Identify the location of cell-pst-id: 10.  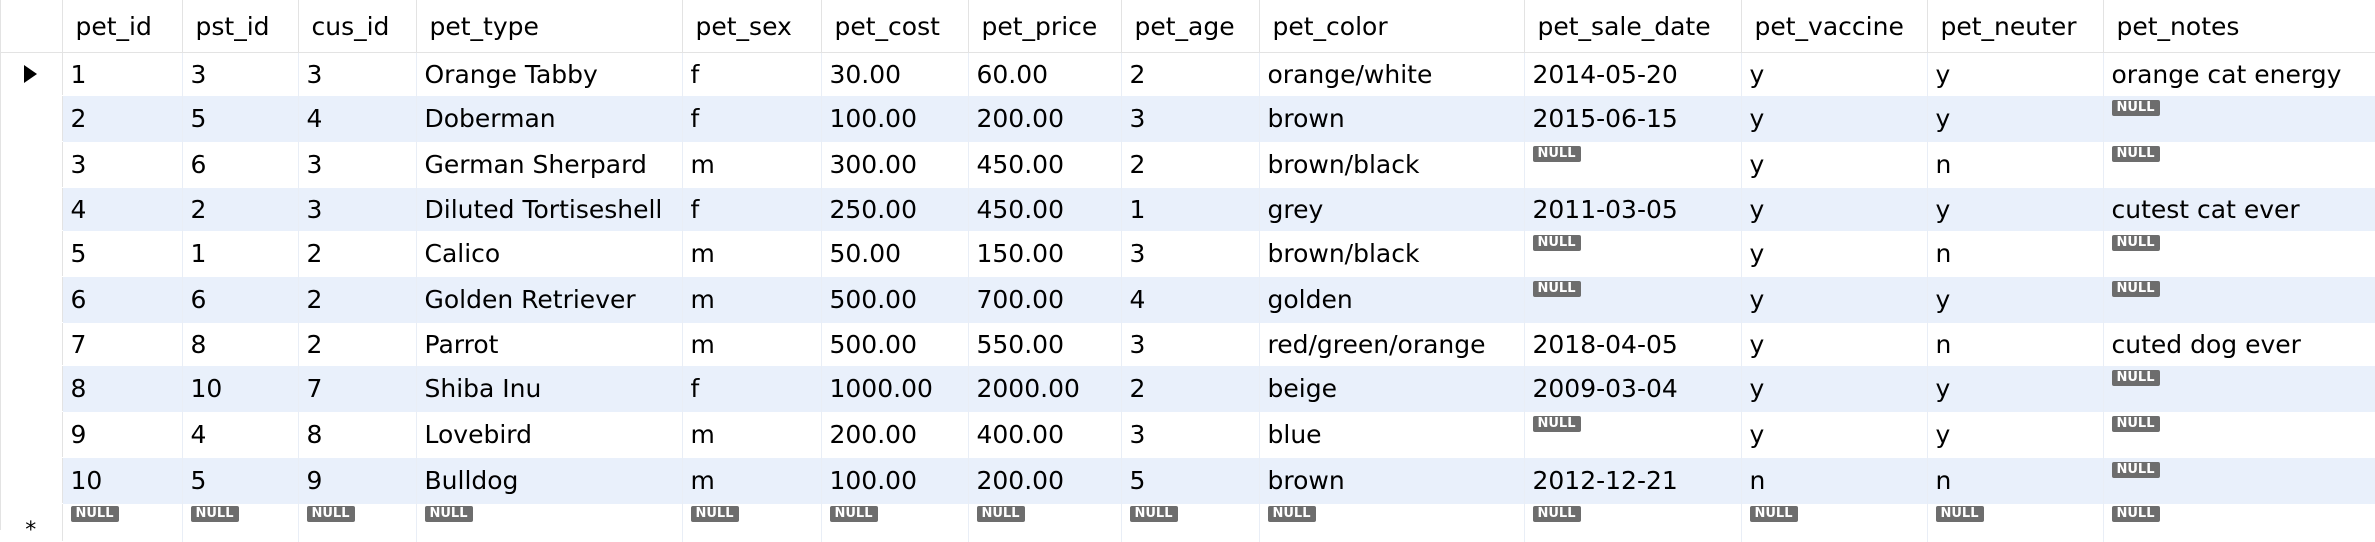
(240, 388).